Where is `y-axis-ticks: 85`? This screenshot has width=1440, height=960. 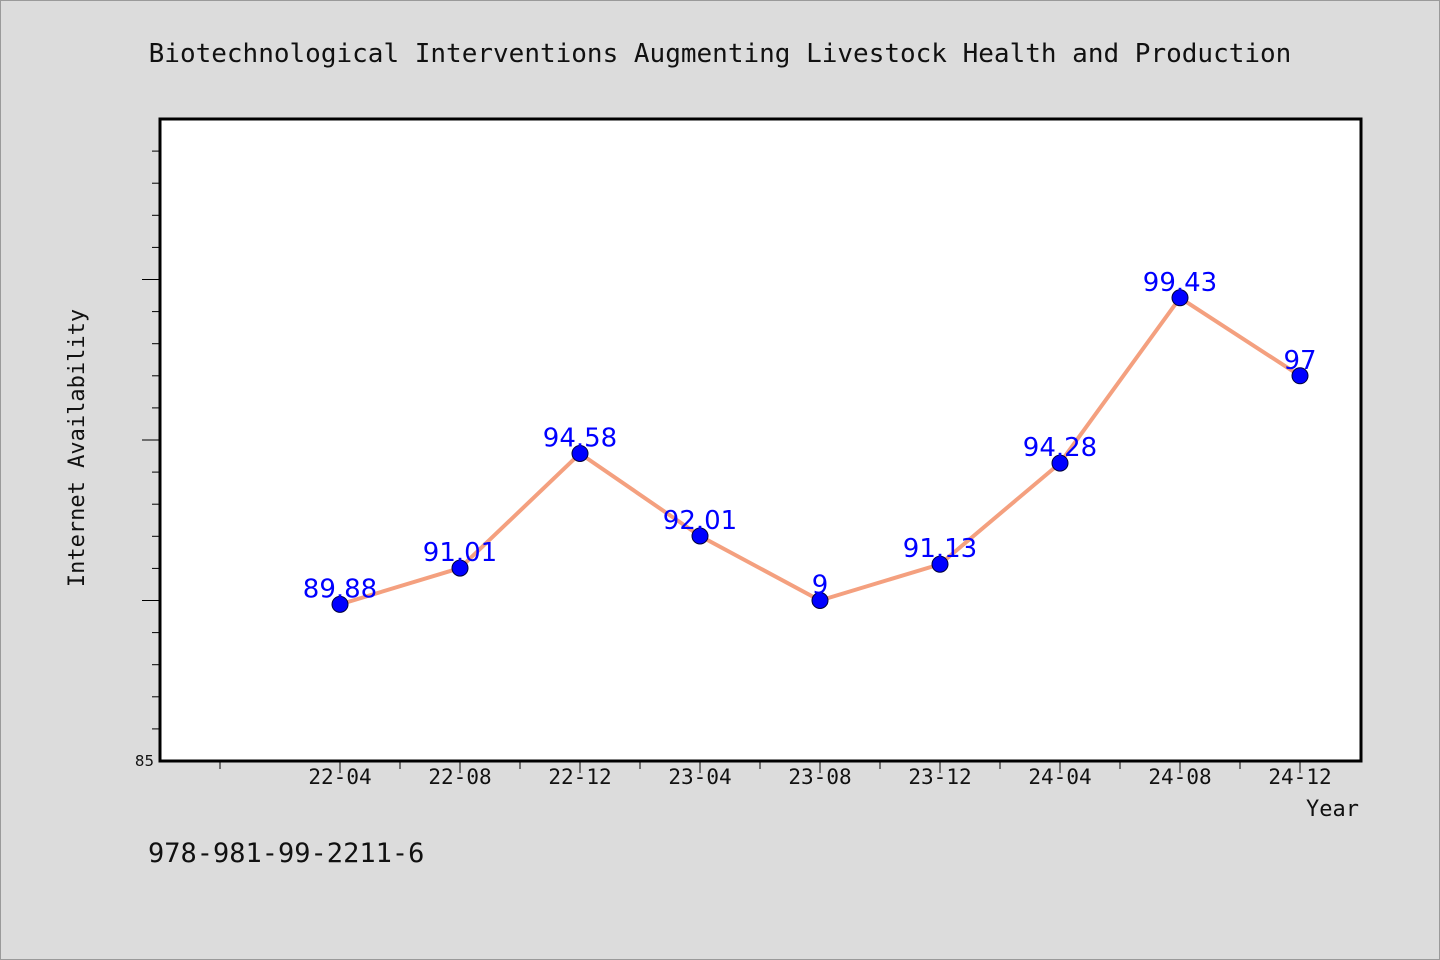
y-axis-ticks: 85 is located at coordinates (147, 460).